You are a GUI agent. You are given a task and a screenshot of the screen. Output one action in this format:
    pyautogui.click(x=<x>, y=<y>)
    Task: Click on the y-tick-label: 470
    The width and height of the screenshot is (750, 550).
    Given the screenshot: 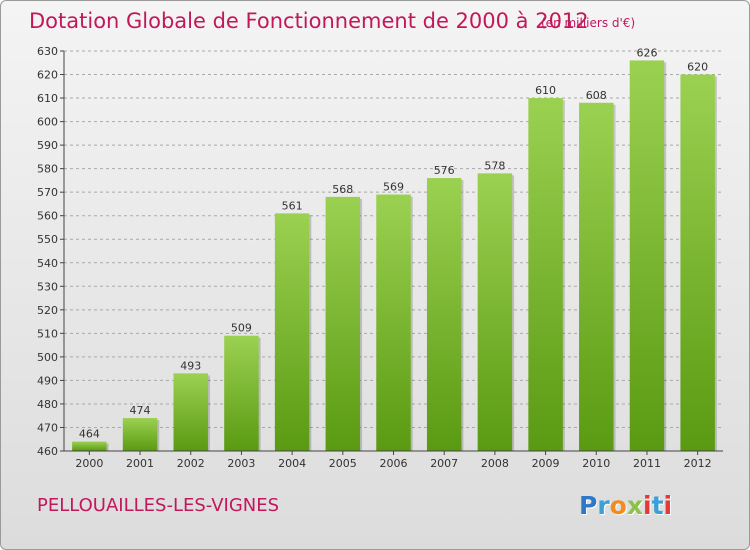 What is the action you would take?
    pyautogui.click(x=47, y=427)
    